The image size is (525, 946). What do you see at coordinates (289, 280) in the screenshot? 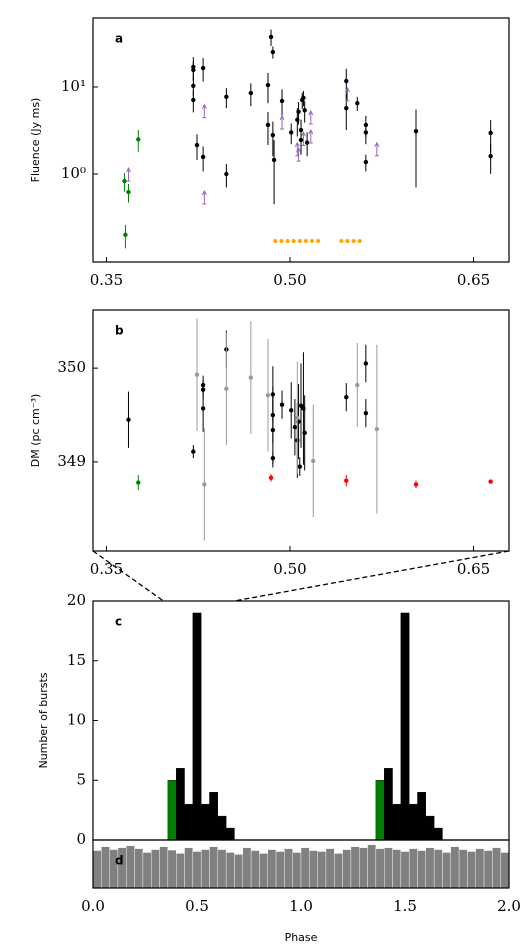
I see `x-tick-label: 0.50` at bounding box center [289, 280].